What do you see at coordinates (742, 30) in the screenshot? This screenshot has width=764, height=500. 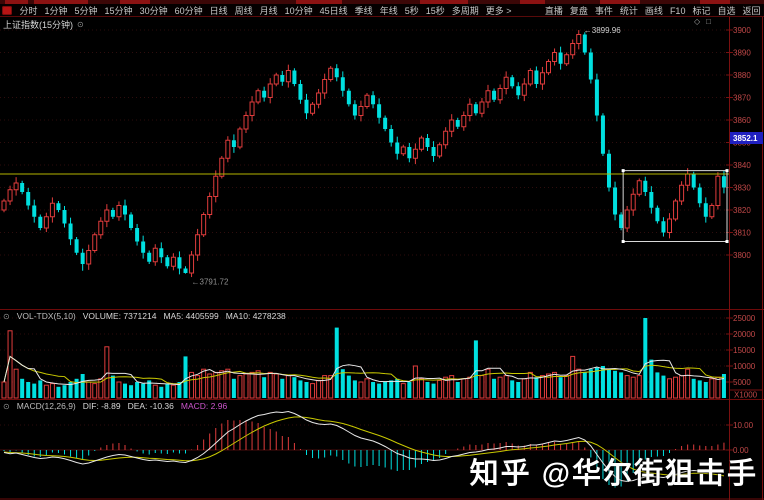 I see `svg-text: 3900` at bounding box center [742, 30].